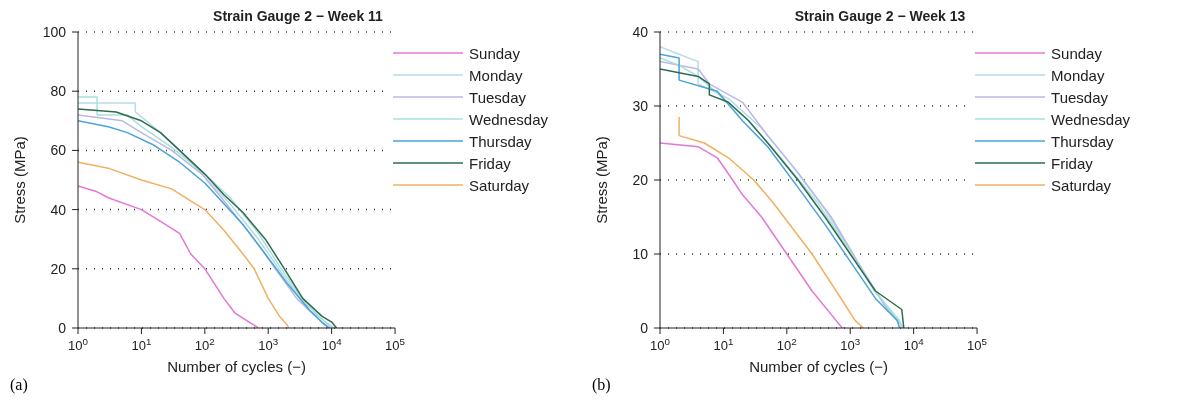  Describe the element at coordinates (19, 385) in the screenshot. I see `text: (a)` at that location.